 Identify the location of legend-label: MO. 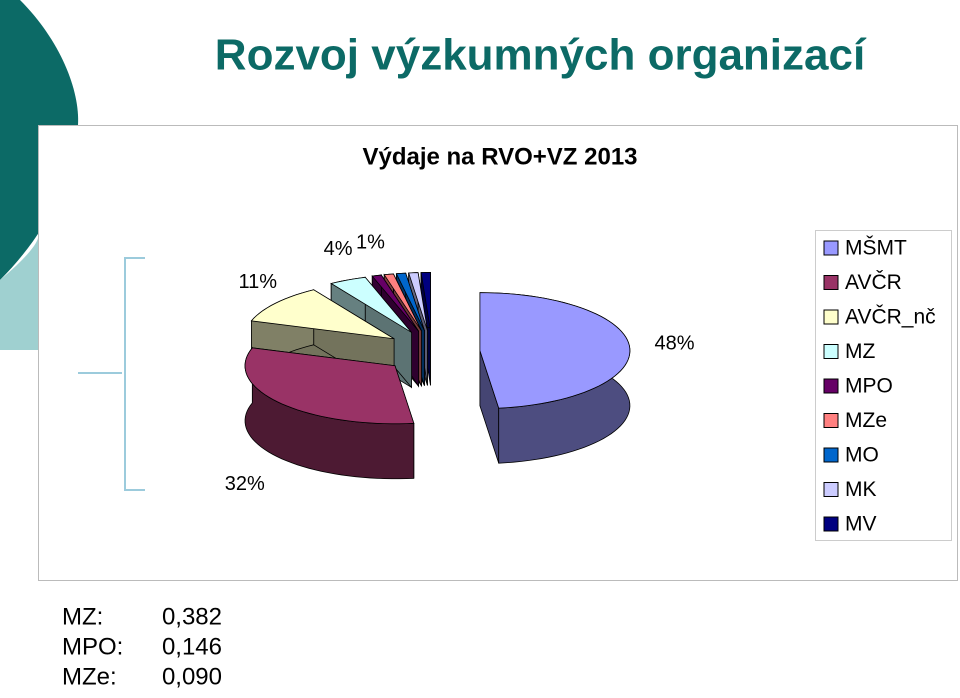
(862, 455).